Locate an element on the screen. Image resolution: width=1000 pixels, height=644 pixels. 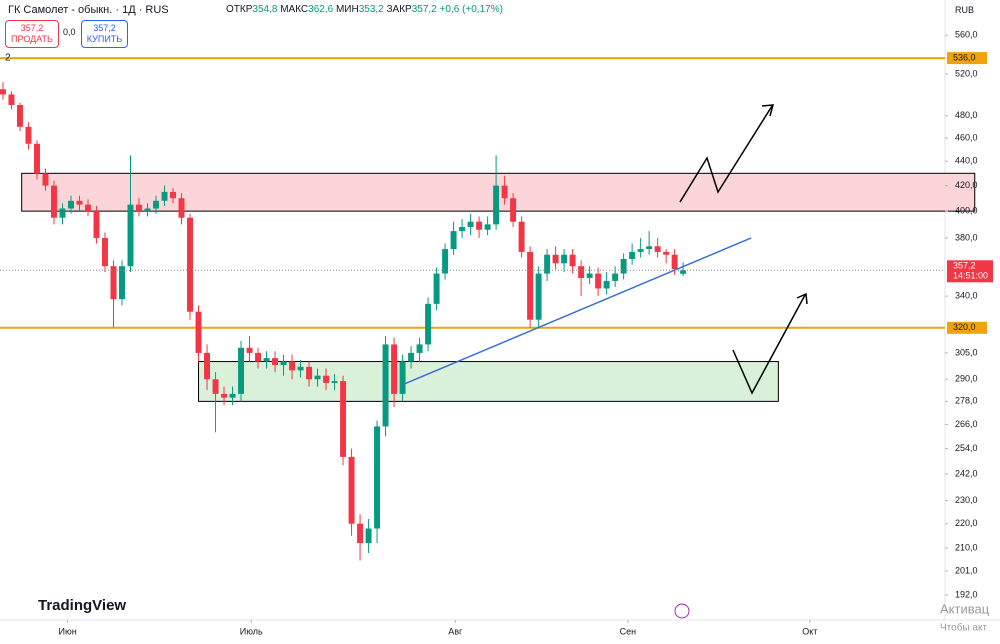
y-tick-label: 340,0 is located at coordinates (966, 295).